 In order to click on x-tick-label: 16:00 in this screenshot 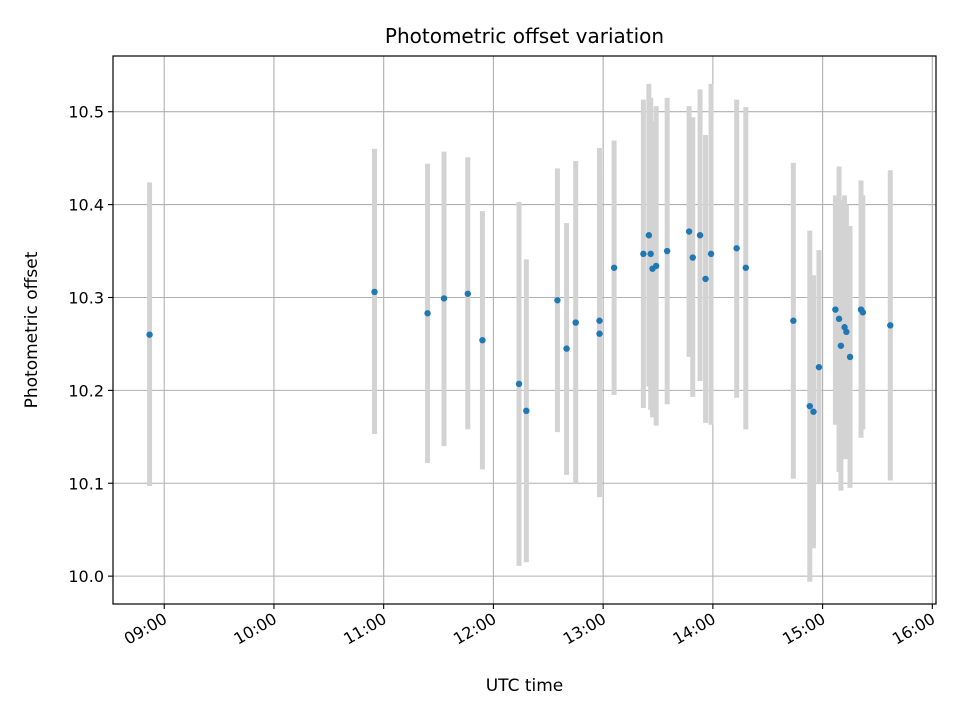, I will do `click(913, 629)`.